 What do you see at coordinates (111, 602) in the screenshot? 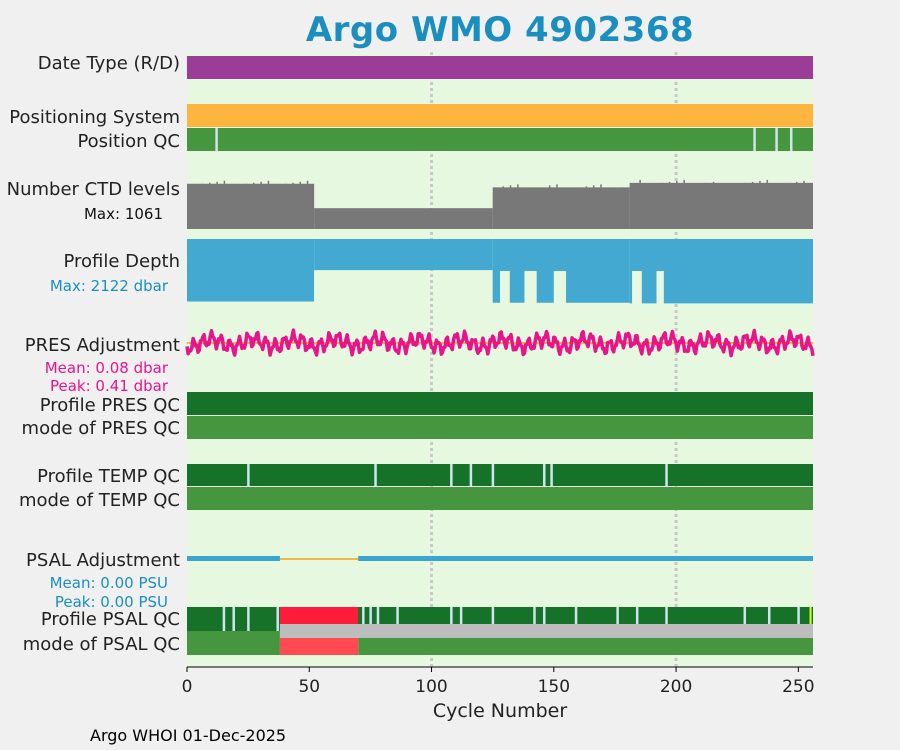
I see `label-psal-peak: Peak: 0.00 PSU` at bounding box center [111, 602].